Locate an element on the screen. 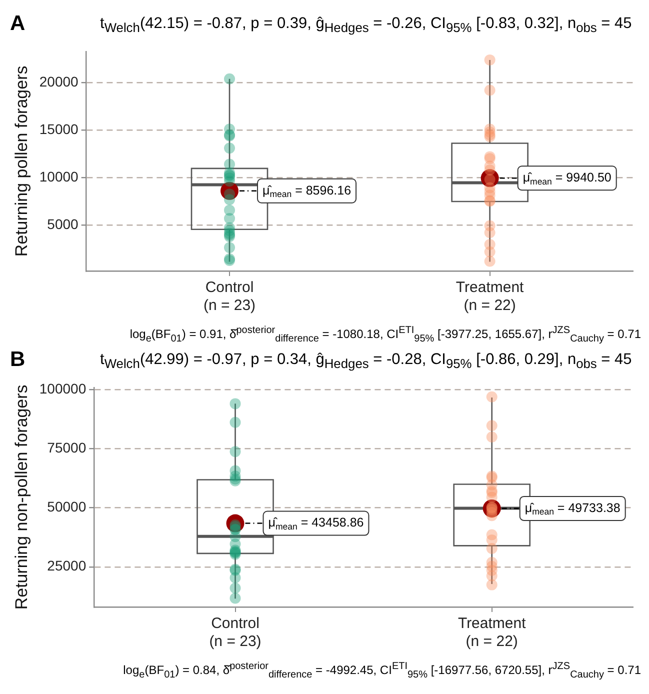 The width and height of the screenshot is (649, 694). y-tick-label: 25000 is located at coordinates (66, 566).